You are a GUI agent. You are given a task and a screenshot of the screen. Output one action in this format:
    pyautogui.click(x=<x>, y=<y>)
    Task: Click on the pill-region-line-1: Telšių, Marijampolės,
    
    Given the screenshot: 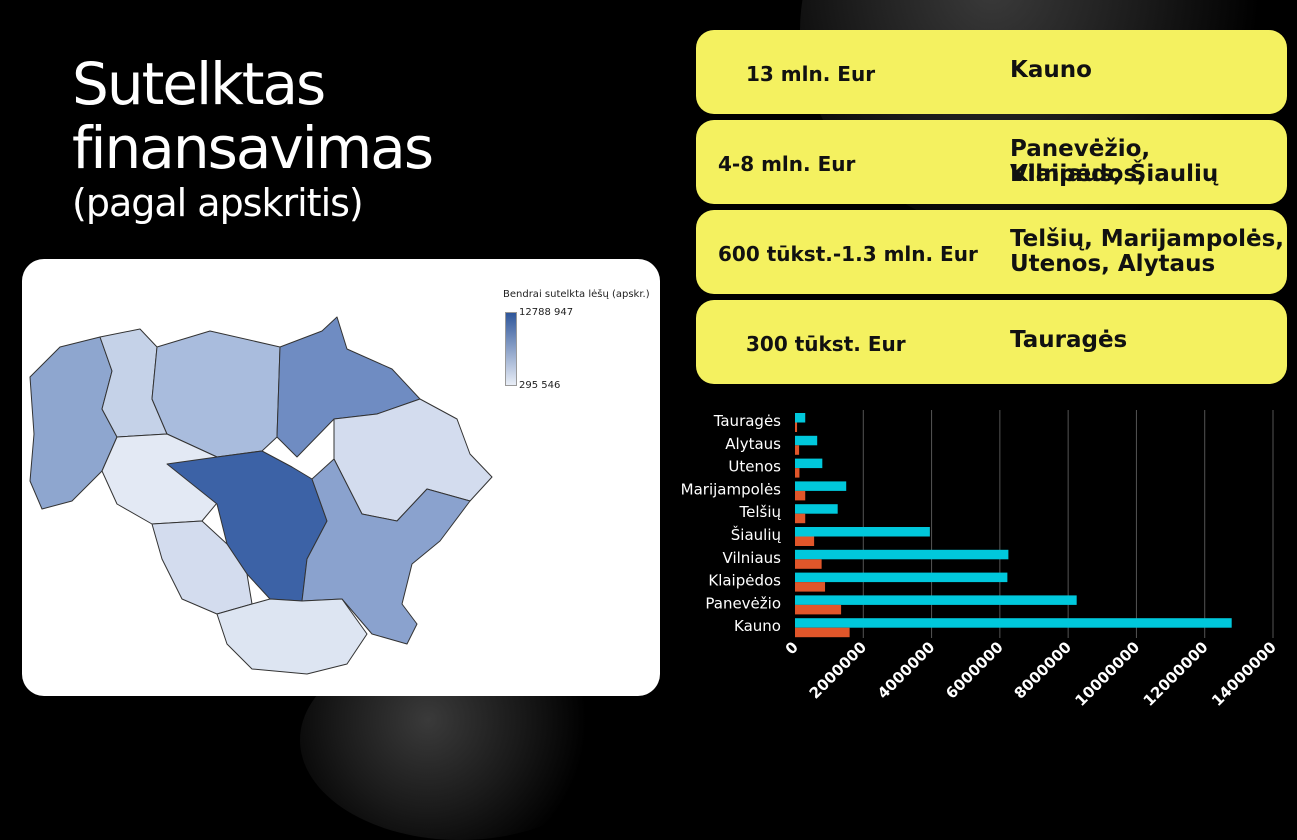 What is the action you would take?
    pyautogui.click(x=1147, y=239)
    